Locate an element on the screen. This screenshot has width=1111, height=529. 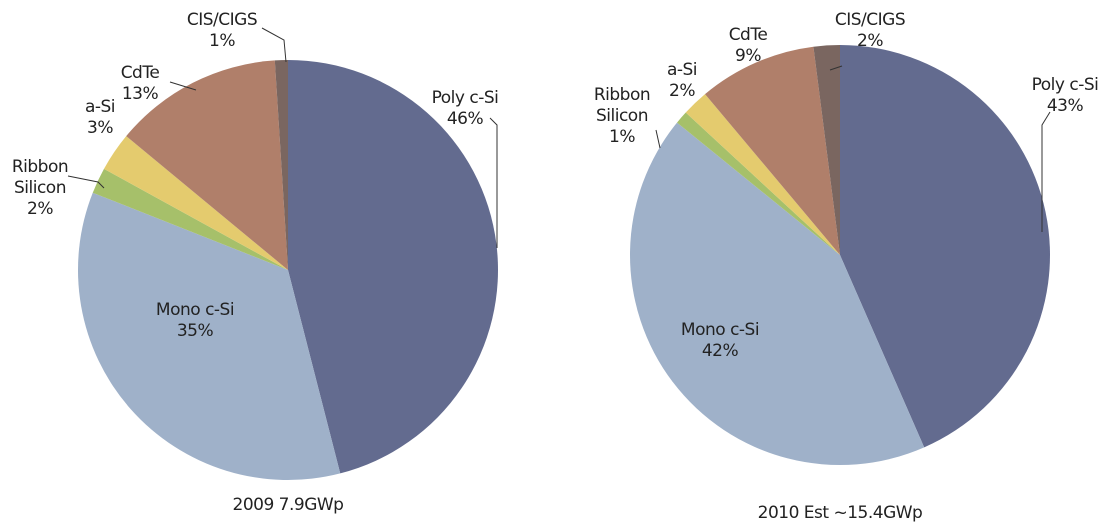
slice-value-label: 46% is located at coordinates (465, 119).